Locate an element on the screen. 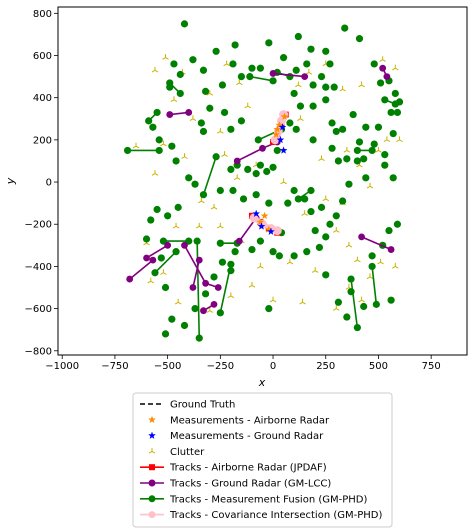  ground-measurement-point is located at coordinates (256, 213).